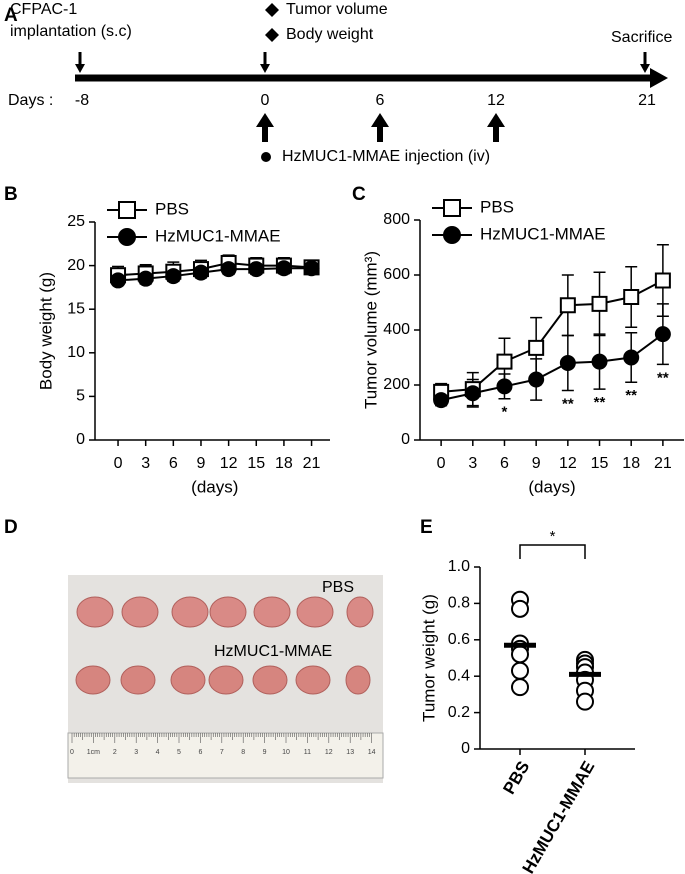  I want to click on day-label: 6, so click(380, 100).